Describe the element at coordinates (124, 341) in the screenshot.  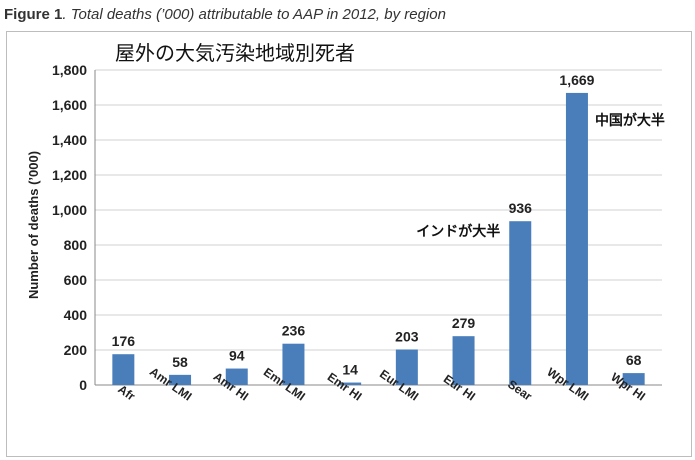
I see `data-label: 176` at that location.